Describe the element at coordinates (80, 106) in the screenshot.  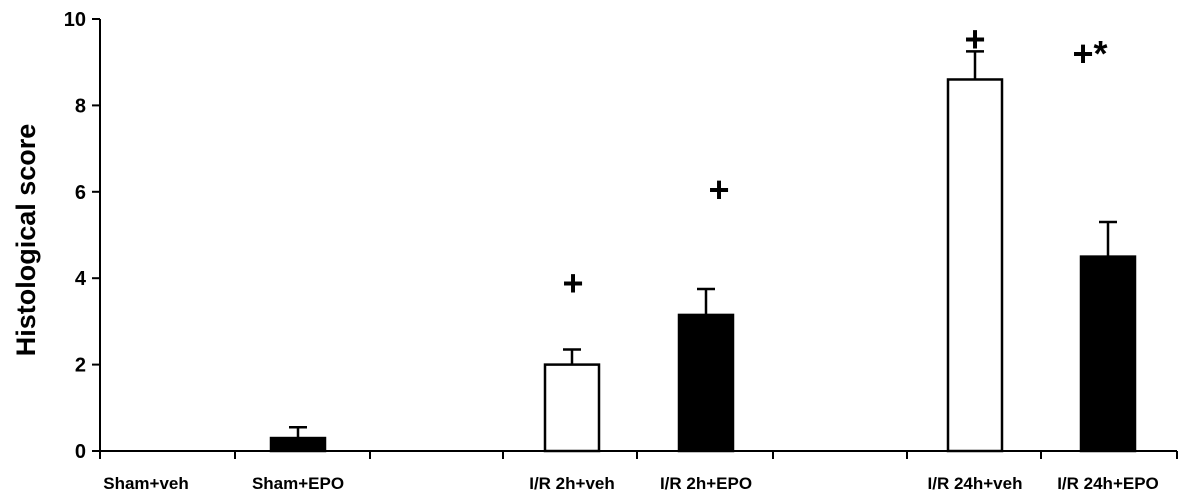
I see `y-tick-label: 8` at that location.